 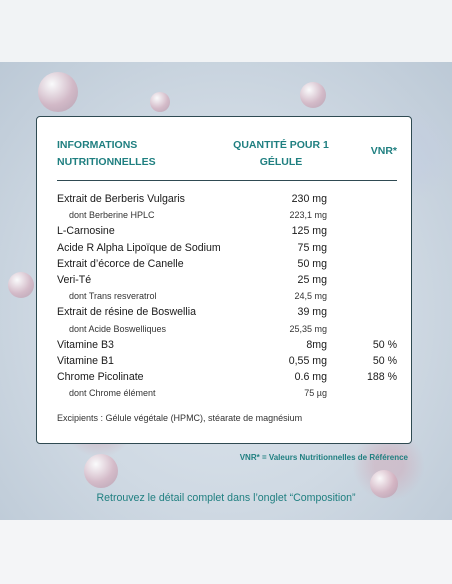 What do you see at coordinates (315, 393) in the screenshot?
I see `ingredient-quantity: 75 µg` at bounding box center [315, 393].